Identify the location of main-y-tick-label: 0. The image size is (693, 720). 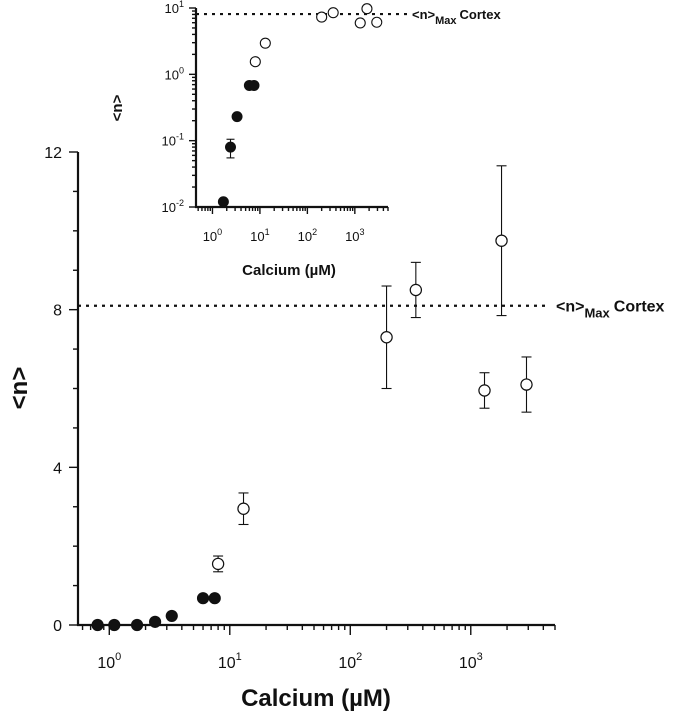
(57, 626).